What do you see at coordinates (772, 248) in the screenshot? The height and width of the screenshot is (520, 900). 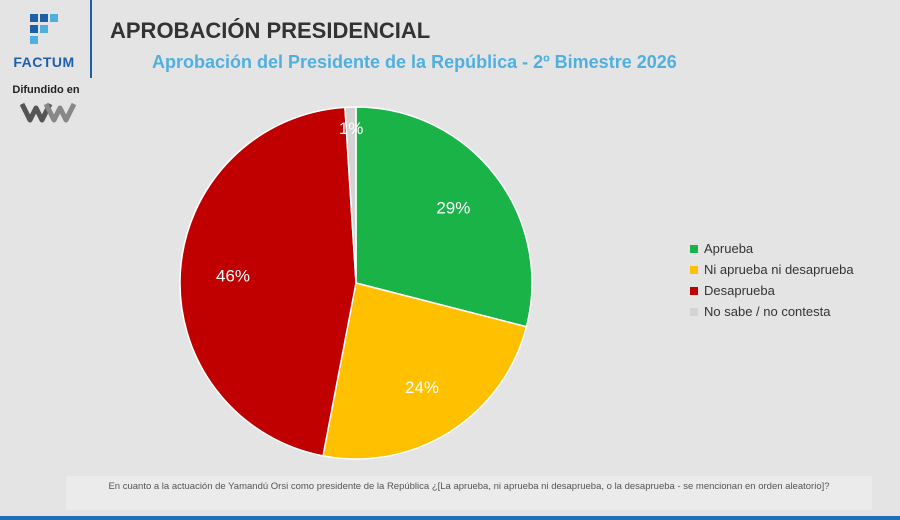 I see `legend-item-aprueba: Aprueba` at bounding box center [772, 248].